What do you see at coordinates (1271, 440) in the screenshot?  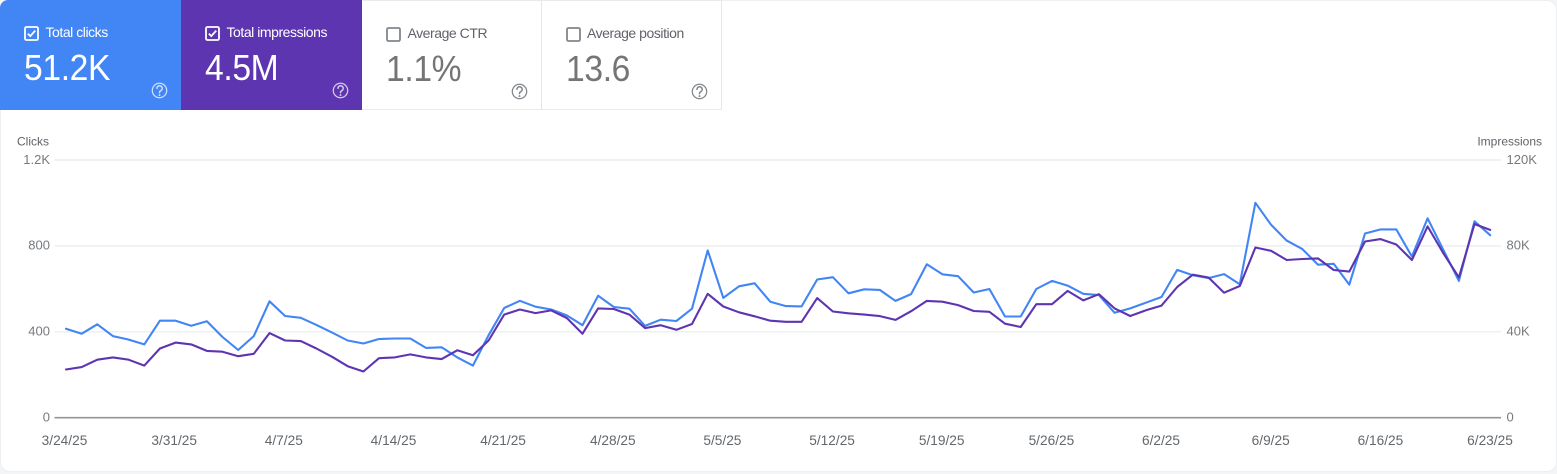 I see `svg-text: 6/9/25` at bounding box center [1271, 440].